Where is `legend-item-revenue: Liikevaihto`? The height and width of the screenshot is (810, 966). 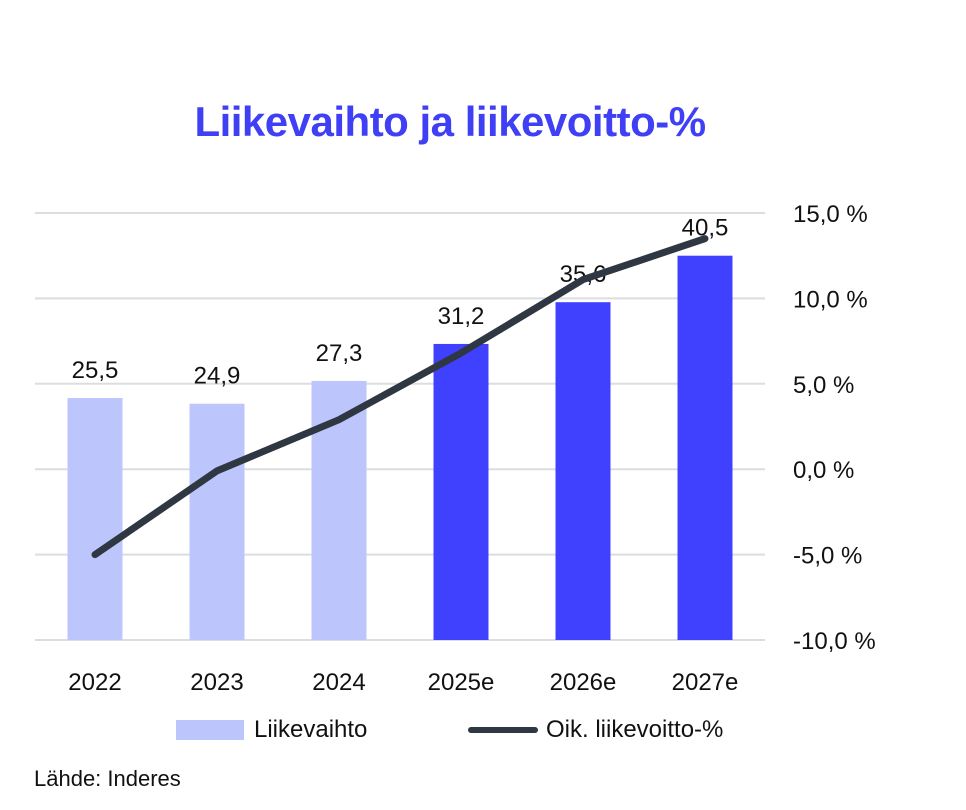 legend-item-revenue: Liikevaihto is located at coordinates (271, 730).